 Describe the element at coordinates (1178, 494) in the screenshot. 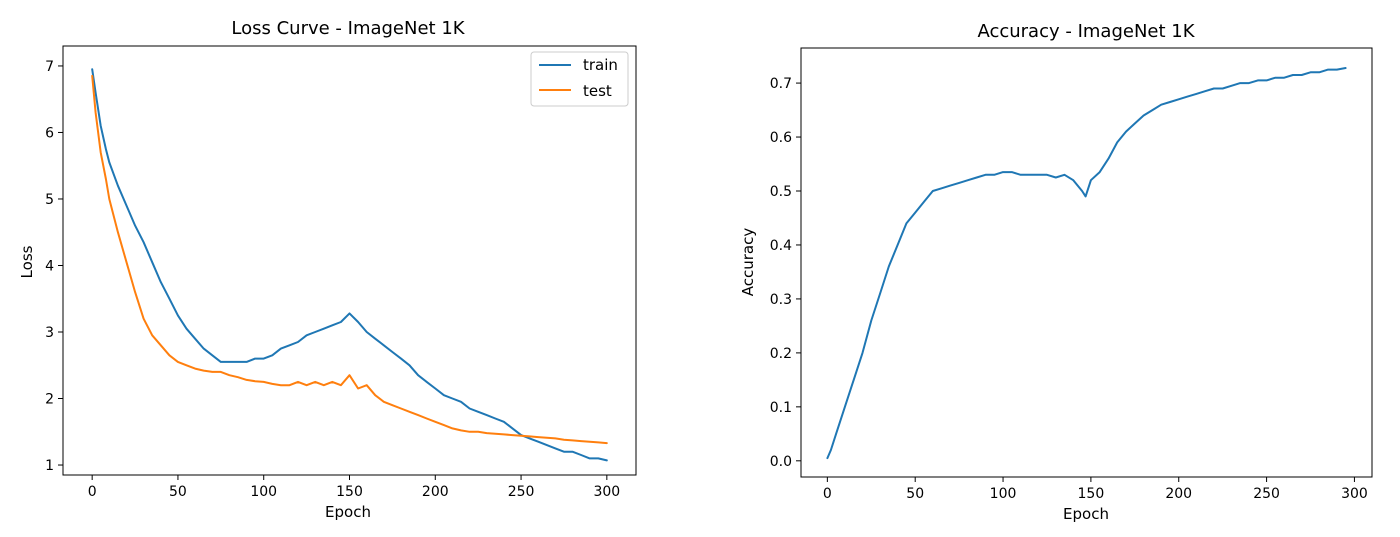

I see `accuracy-x-tick-label: 200` at that location.